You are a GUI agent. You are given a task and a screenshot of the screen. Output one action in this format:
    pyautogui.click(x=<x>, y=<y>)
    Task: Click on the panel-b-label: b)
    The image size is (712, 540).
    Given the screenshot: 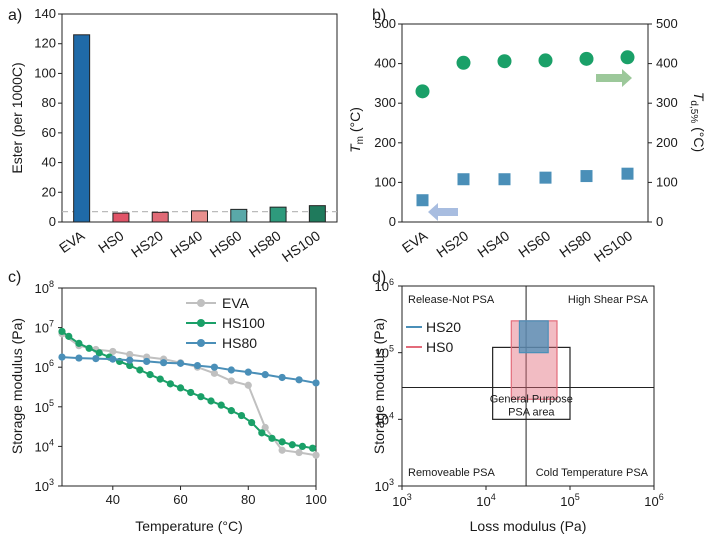 What is the action you would take?
    pyautogui.click(x=379, y=15)
    